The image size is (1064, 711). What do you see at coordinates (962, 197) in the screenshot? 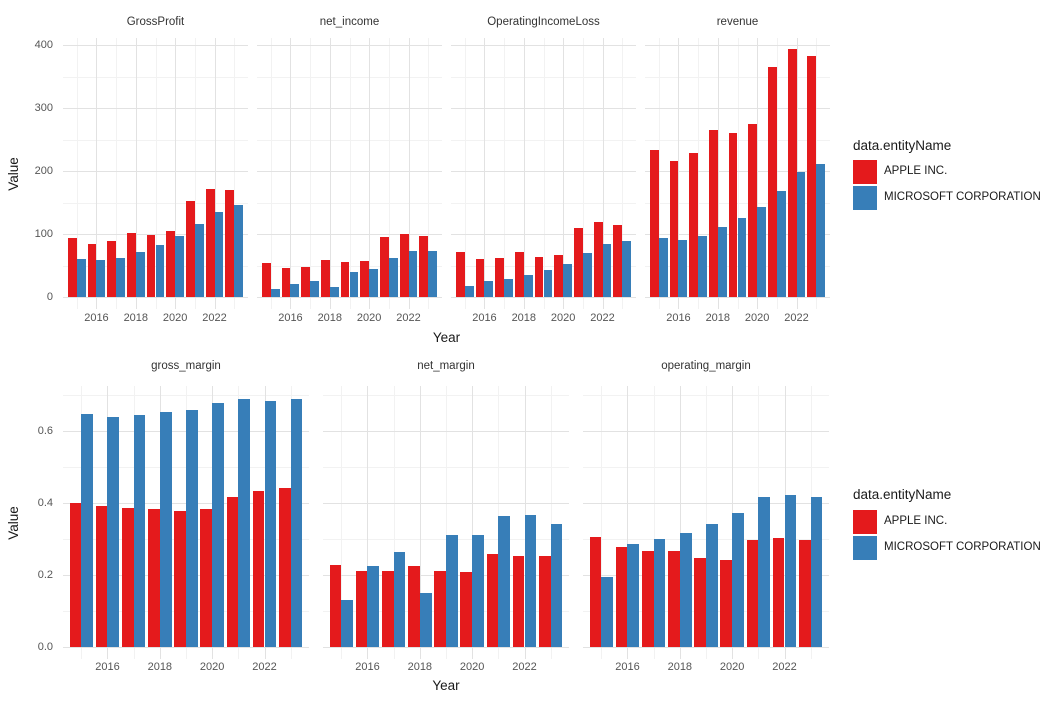
I see `legend-label-microsoft: MICROSOFT CORPORATION` at bounding box center [962, 197].